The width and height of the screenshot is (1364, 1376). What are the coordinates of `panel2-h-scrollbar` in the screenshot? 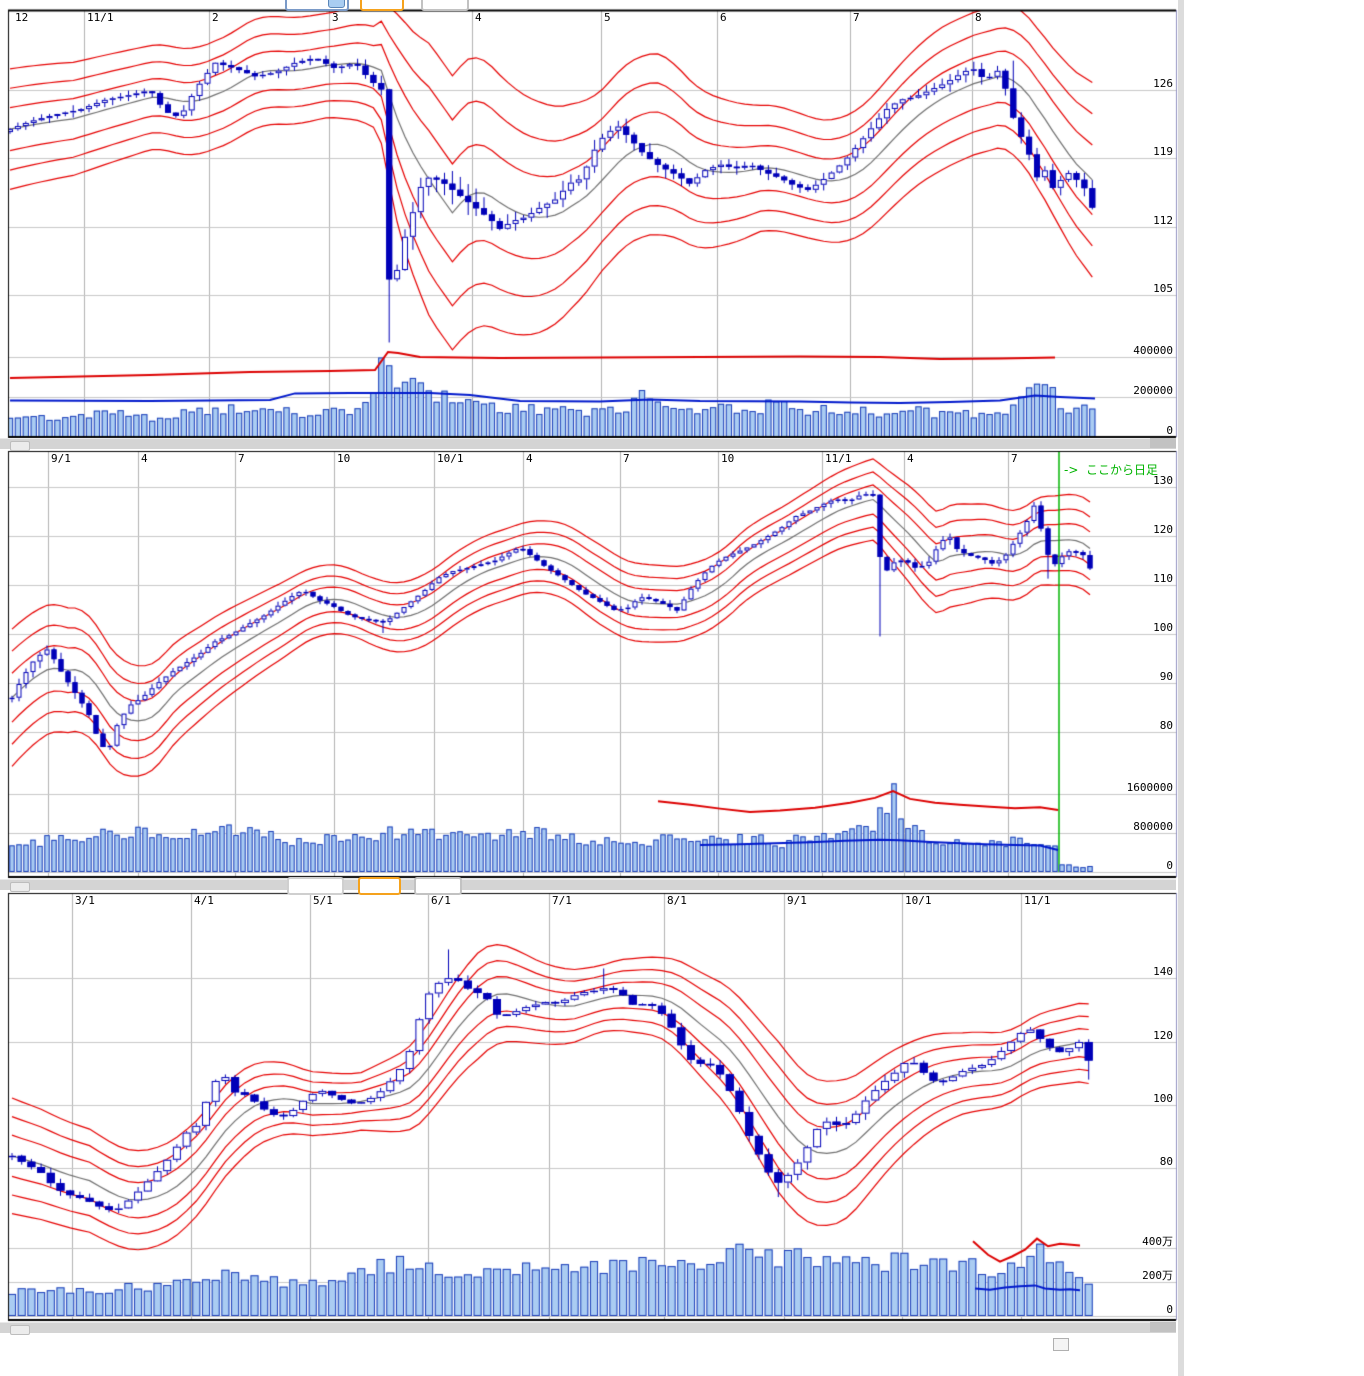 It's located at (588, 884).